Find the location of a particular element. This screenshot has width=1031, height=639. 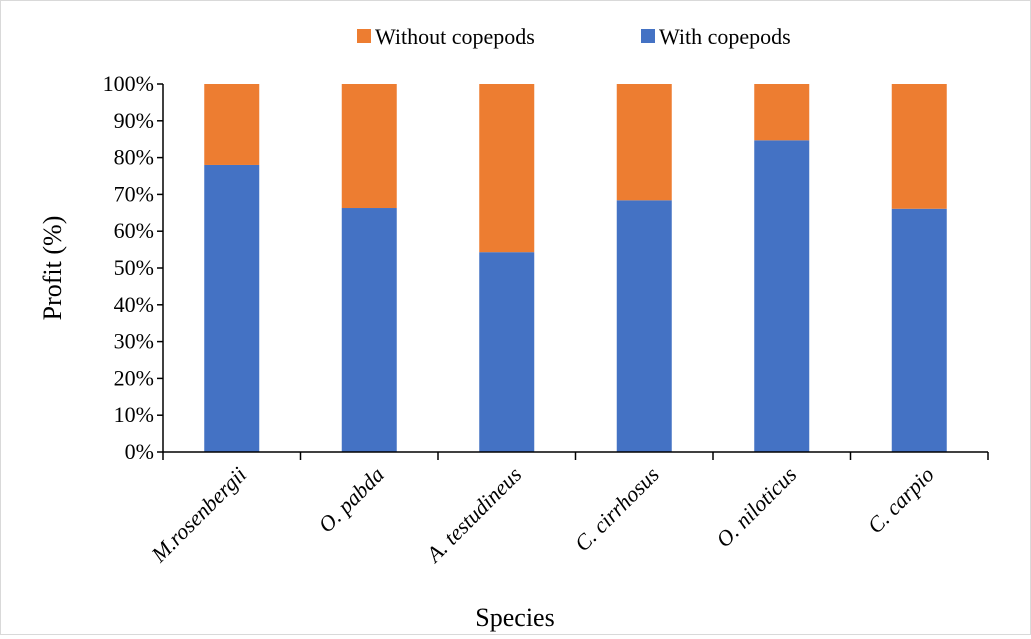

x-tick-label: C. carpio is located at coordinates (900, 500).